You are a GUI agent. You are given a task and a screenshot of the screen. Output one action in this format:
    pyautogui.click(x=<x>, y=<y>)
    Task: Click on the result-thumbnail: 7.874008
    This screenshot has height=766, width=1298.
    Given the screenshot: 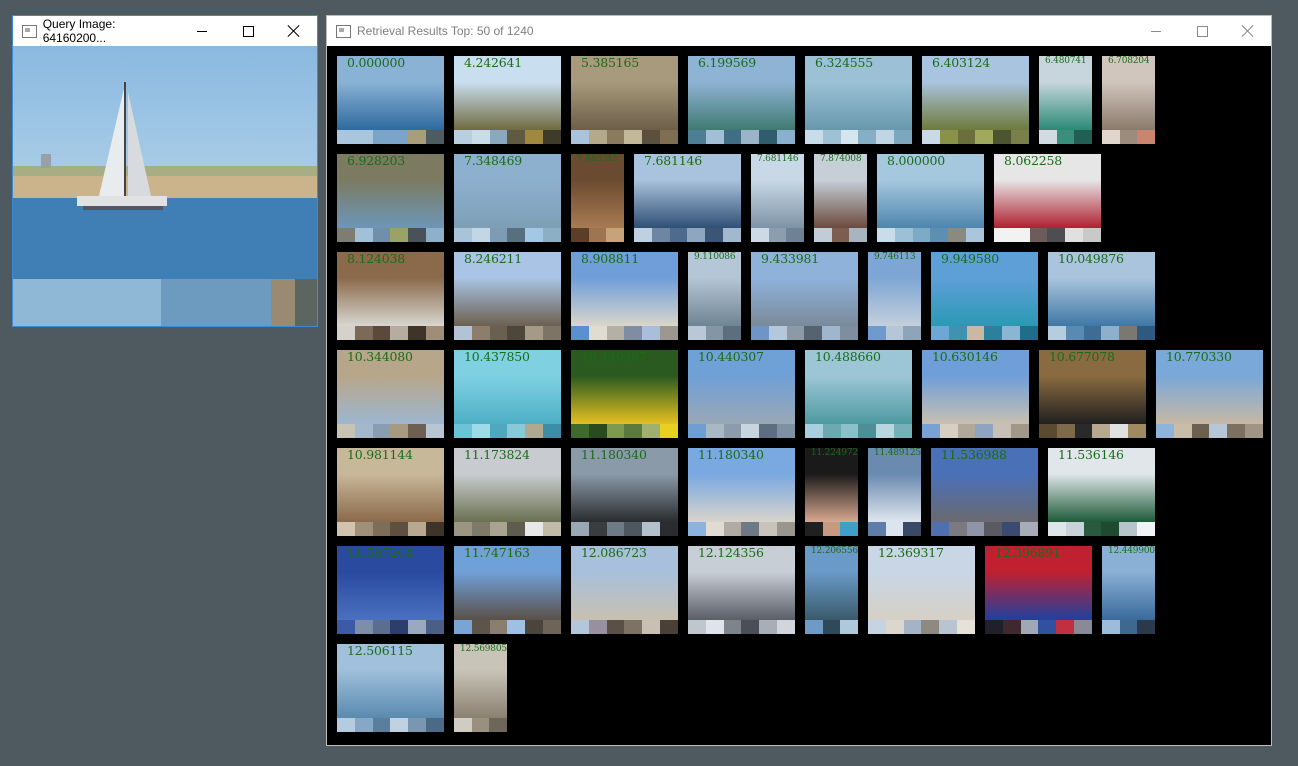 What is the action you would take?
    pyautogui.click(x=840, y=198)
    